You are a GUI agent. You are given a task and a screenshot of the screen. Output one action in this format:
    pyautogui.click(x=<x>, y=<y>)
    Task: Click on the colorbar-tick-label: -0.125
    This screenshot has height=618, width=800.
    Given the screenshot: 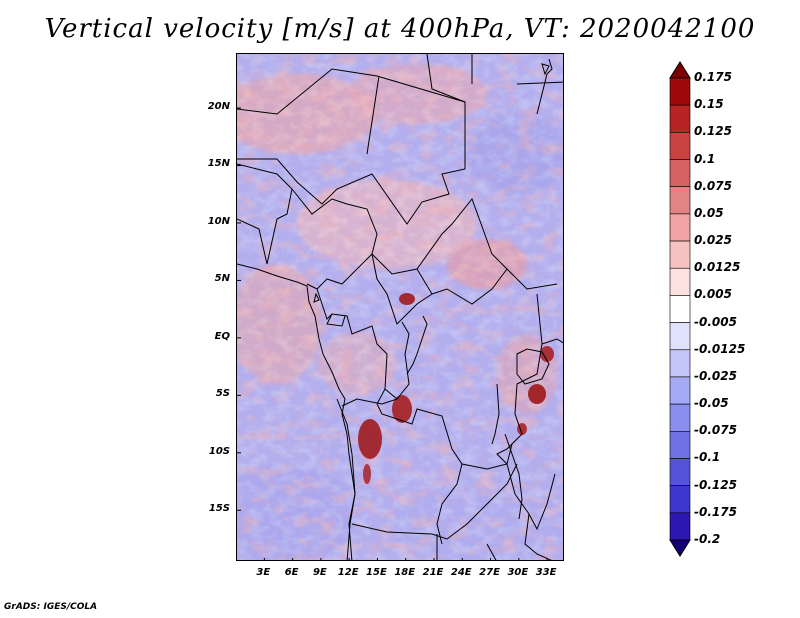 What is the action you would take?
    pyautogui.click(x=715, y=484)
    